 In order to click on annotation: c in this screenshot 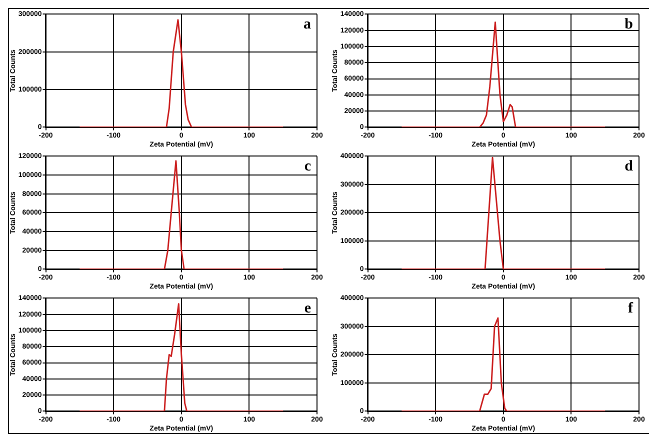, I will do `click(308, 166)`.